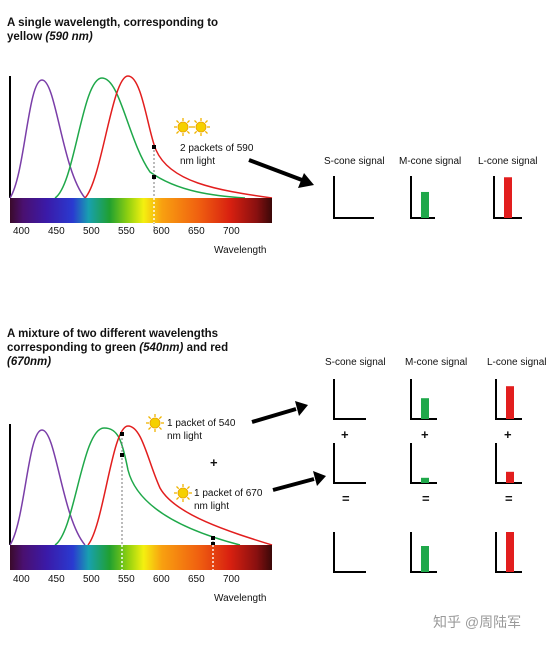 The height and width of the screenshot is (647, 555). What do you see at coordinates (21, 579) in the screenshot?
I see `panel2-tick-400: 400` at bounding box center [21, 579].